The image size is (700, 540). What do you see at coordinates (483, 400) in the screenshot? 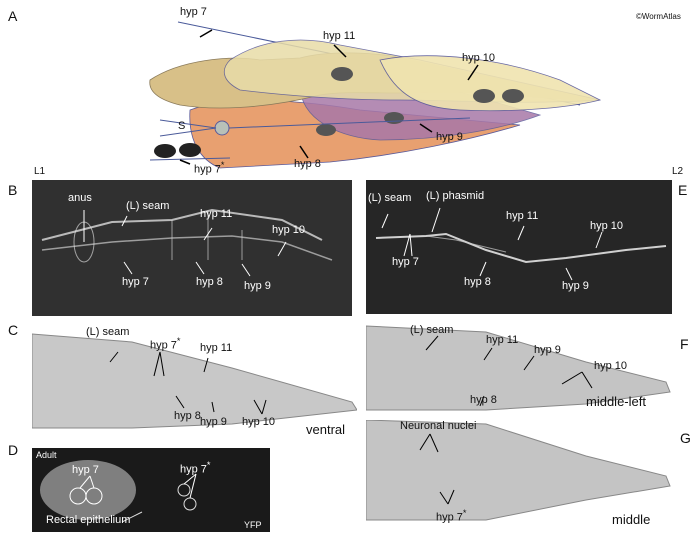
I see `label-f-hyp8: hyp 8` at bounding box center [483, 400].